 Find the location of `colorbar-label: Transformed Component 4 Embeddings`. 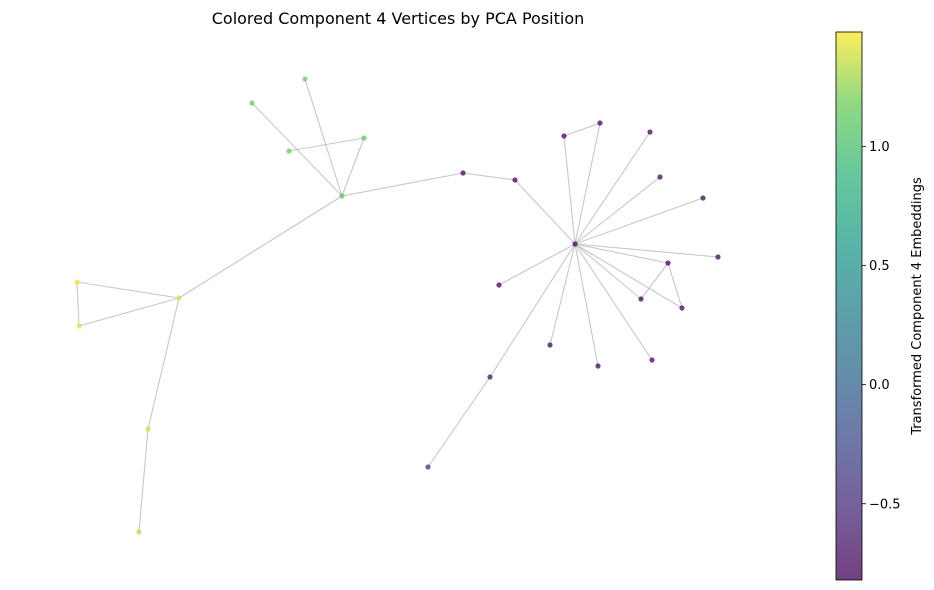

colorbar-label: Transformed Component 4 Embeddings is located at coordinates (917, 306).